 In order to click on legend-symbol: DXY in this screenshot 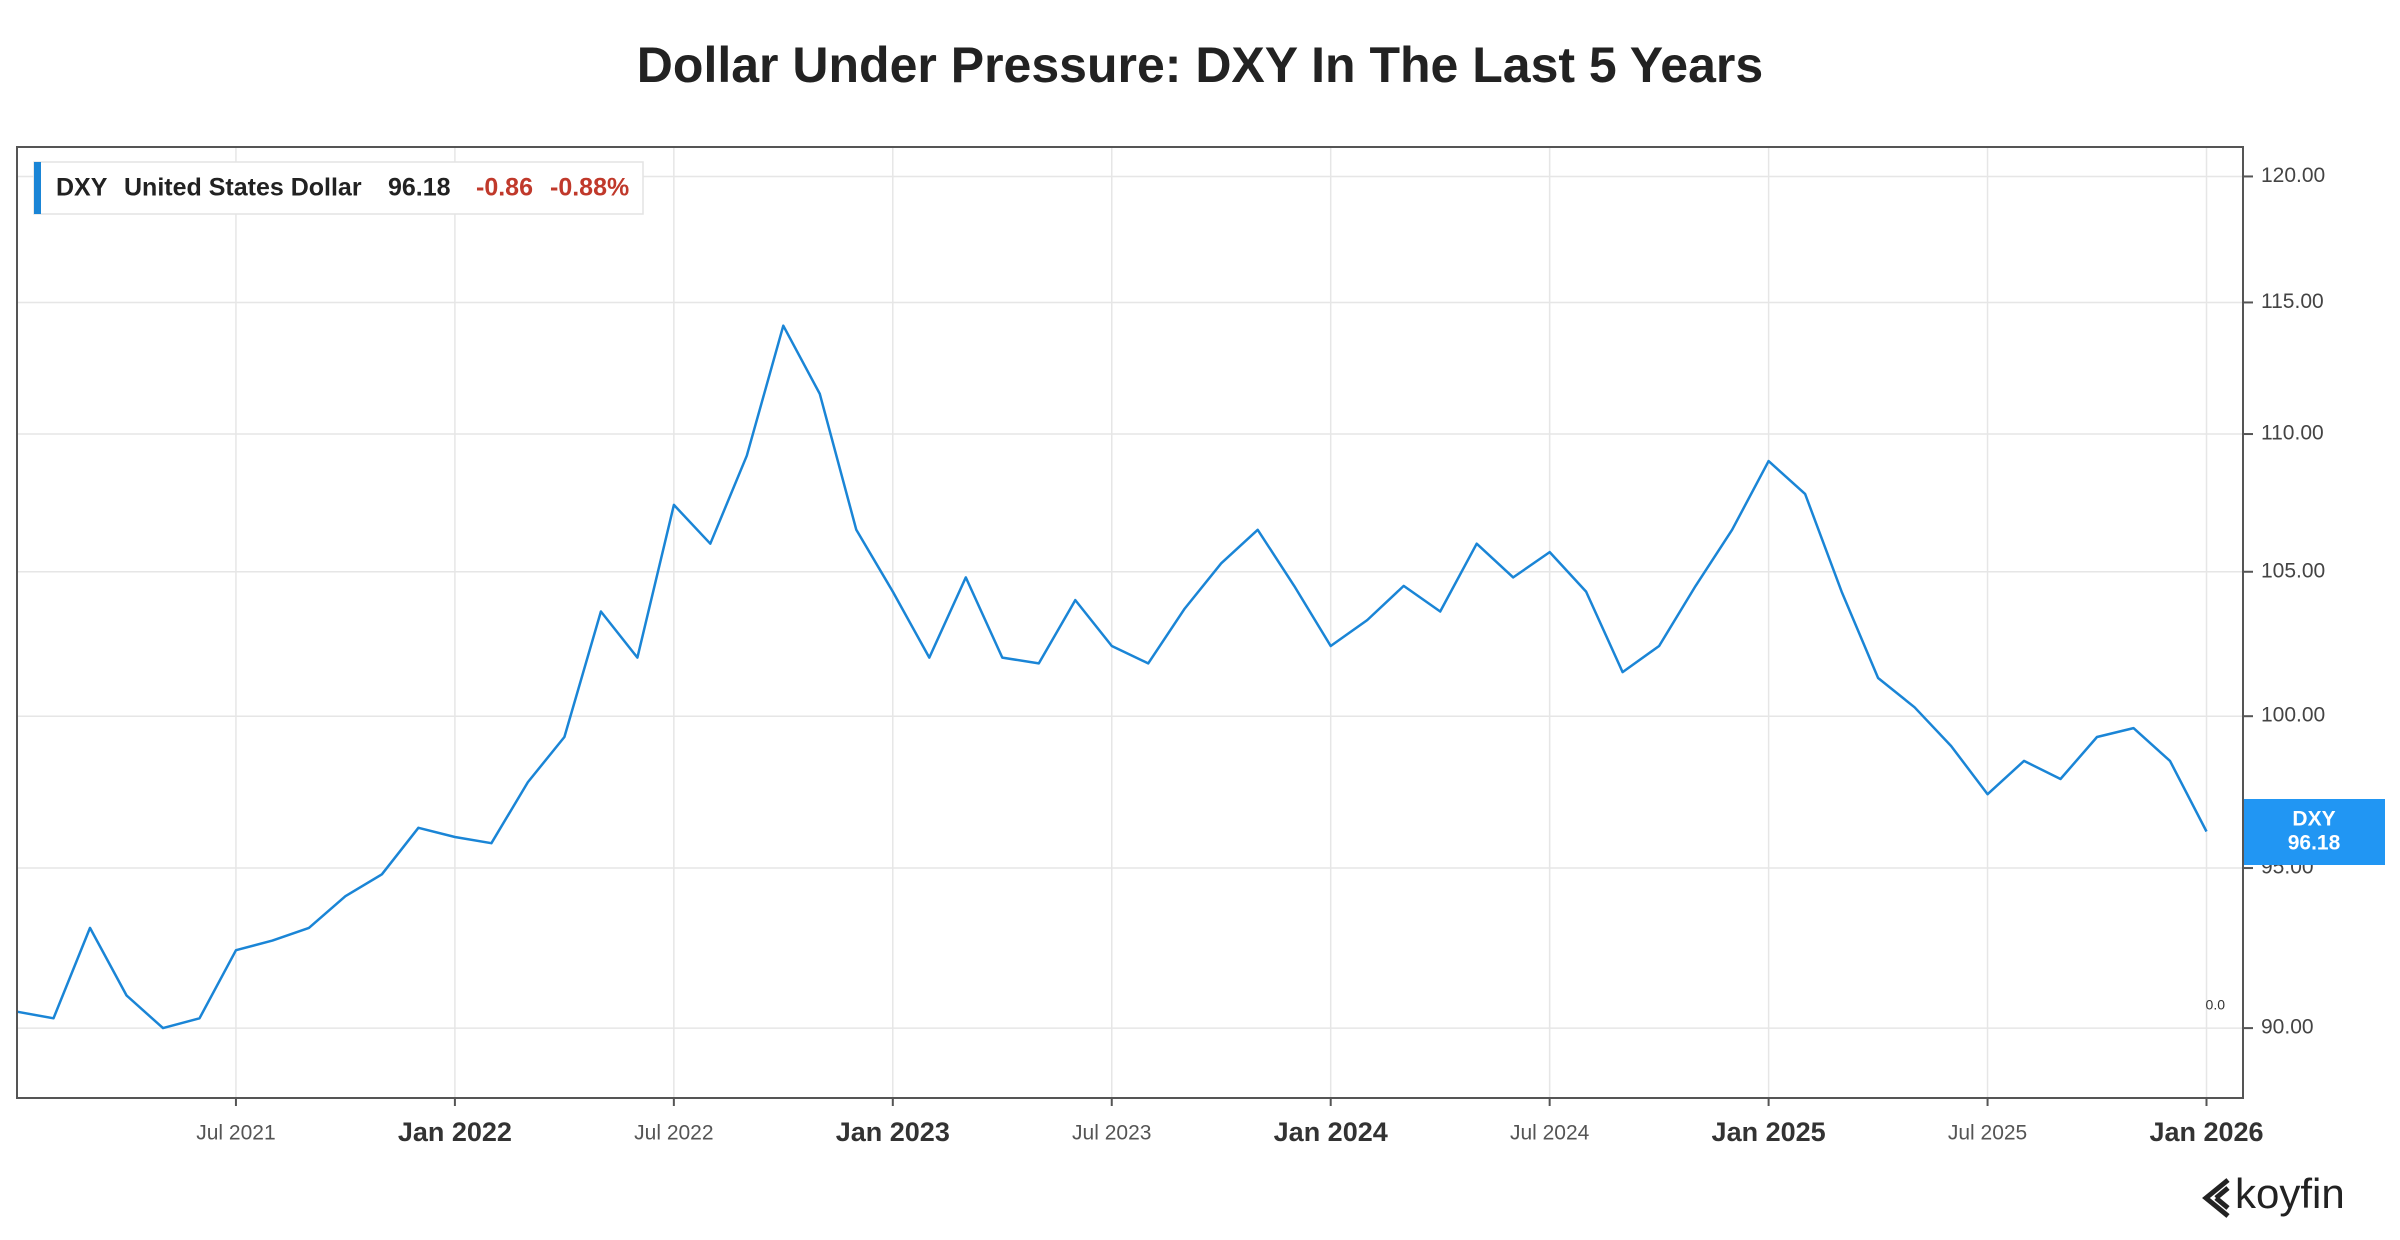, I will do `click(82, 188)`.